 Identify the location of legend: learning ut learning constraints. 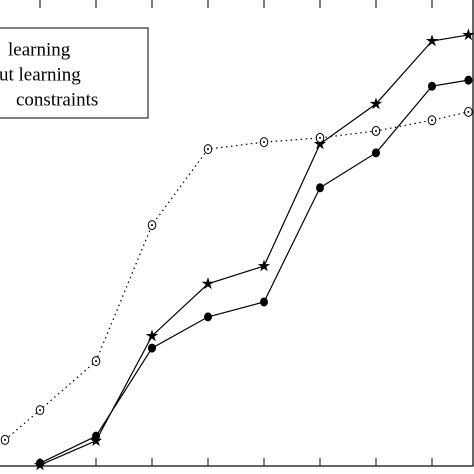
(49, 74).